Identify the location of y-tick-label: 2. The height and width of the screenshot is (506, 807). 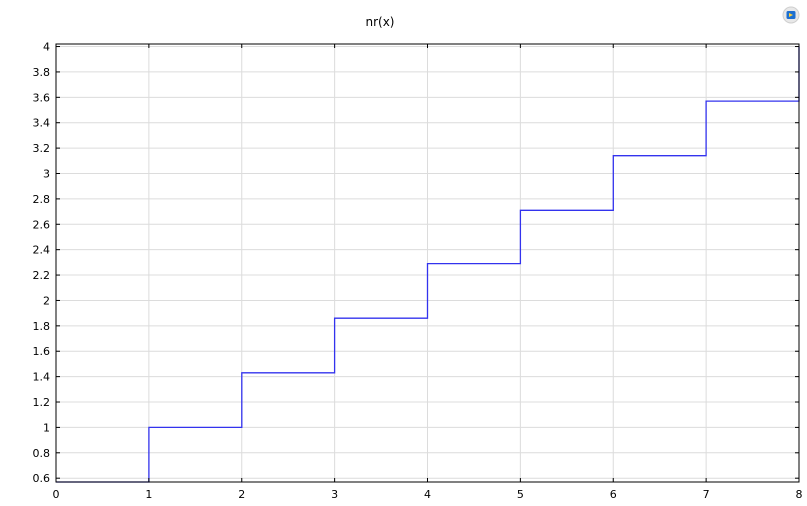
(46, 300).